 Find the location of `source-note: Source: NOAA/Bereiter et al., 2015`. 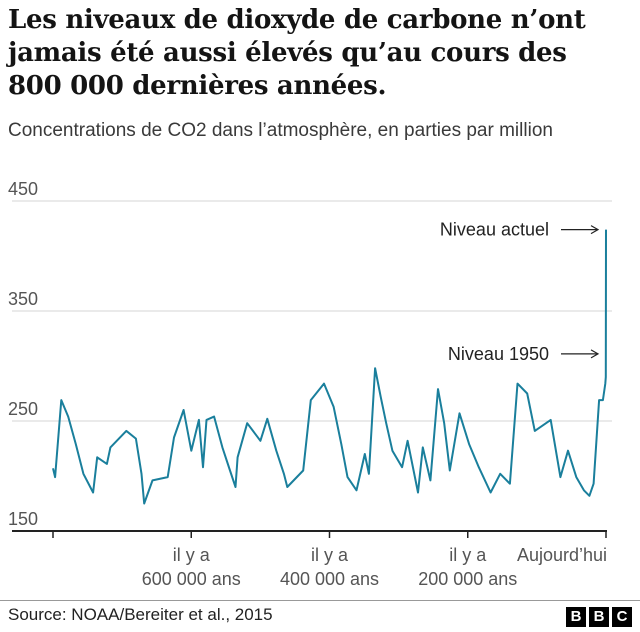

source-note: Source: NOAA/Bereiter et al., 2015 is located at coordinates (140, 614).